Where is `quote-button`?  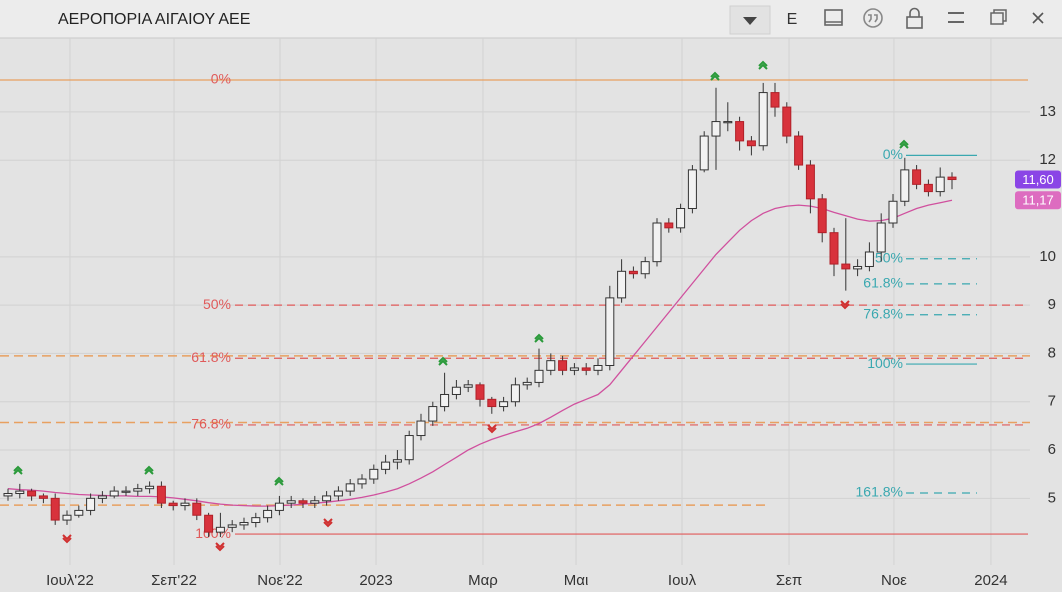 quote-button is located at coordinates (873, 18).